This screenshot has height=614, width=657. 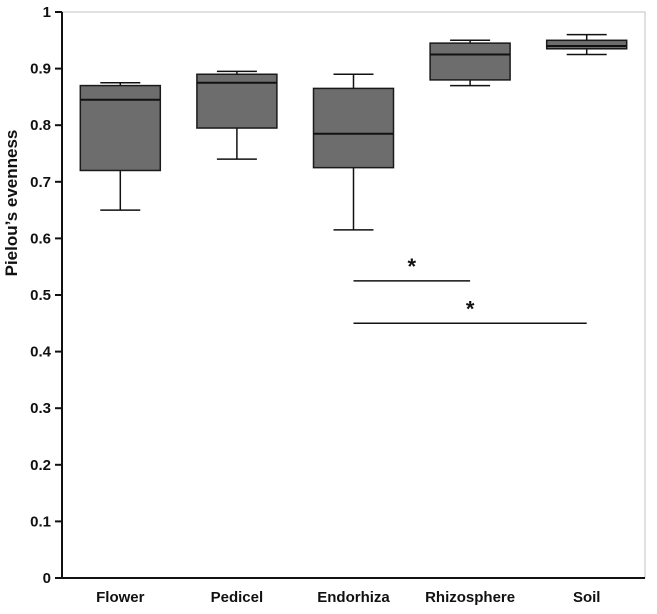 I want to click on y-tick-label: 0.3, so click(x=40, y=408).